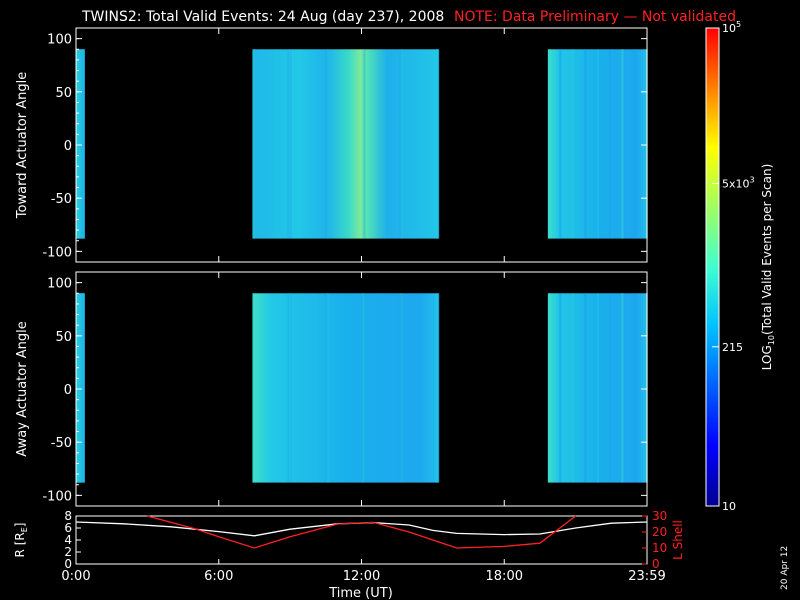  Describe the element at coordinates (57, 496) in the screenshot. I see `ytick-label-4: -100` at that location.